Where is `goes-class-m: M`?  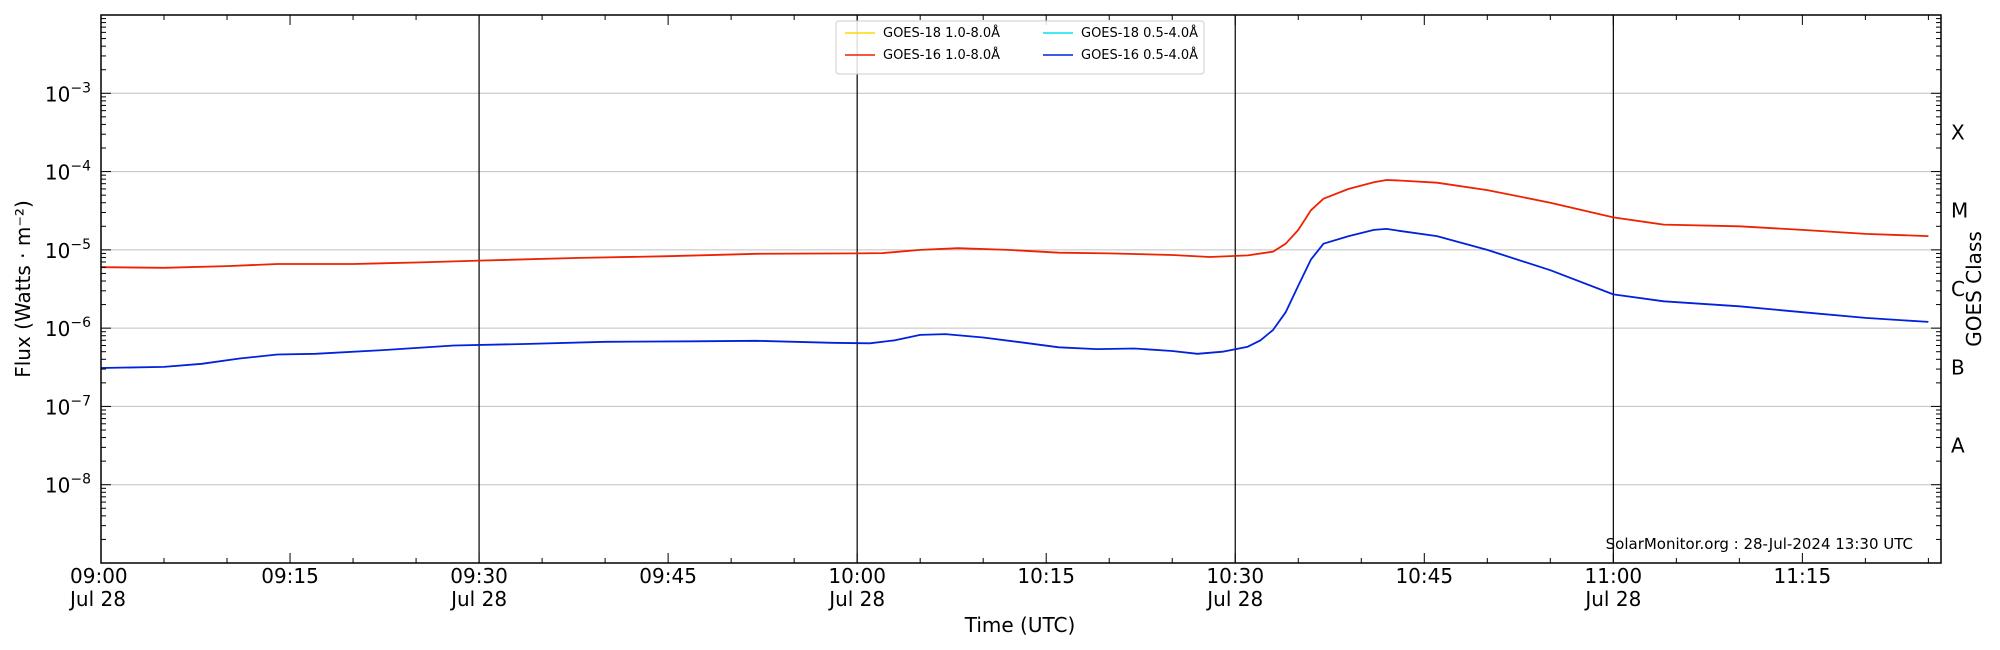 goes-class-m: M is located at coordinates (1959, 211).